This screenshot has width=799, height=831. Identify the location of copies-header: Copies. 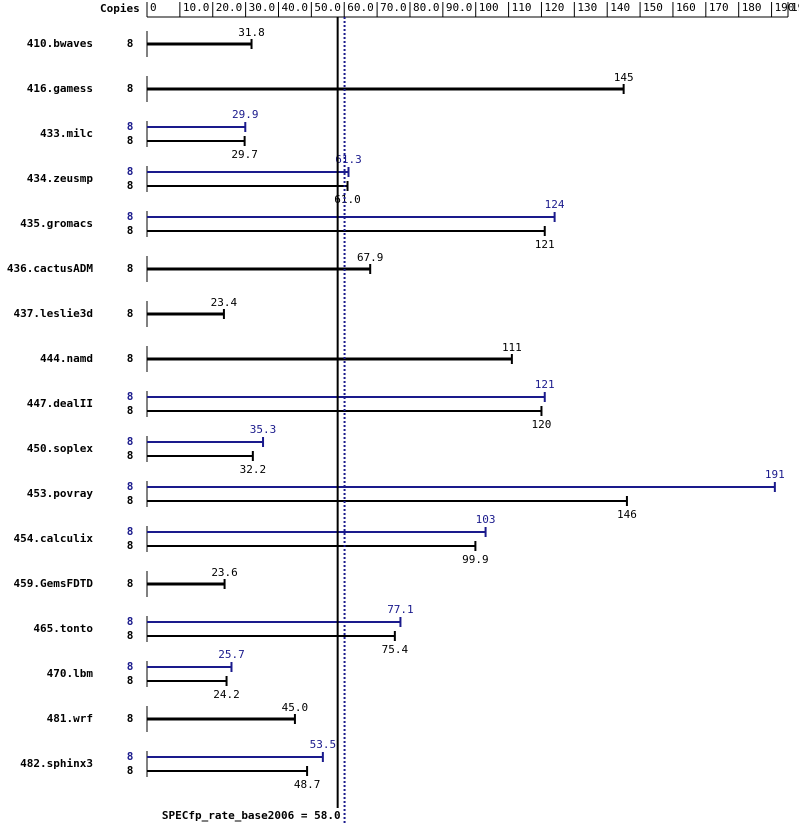
(120, 8).